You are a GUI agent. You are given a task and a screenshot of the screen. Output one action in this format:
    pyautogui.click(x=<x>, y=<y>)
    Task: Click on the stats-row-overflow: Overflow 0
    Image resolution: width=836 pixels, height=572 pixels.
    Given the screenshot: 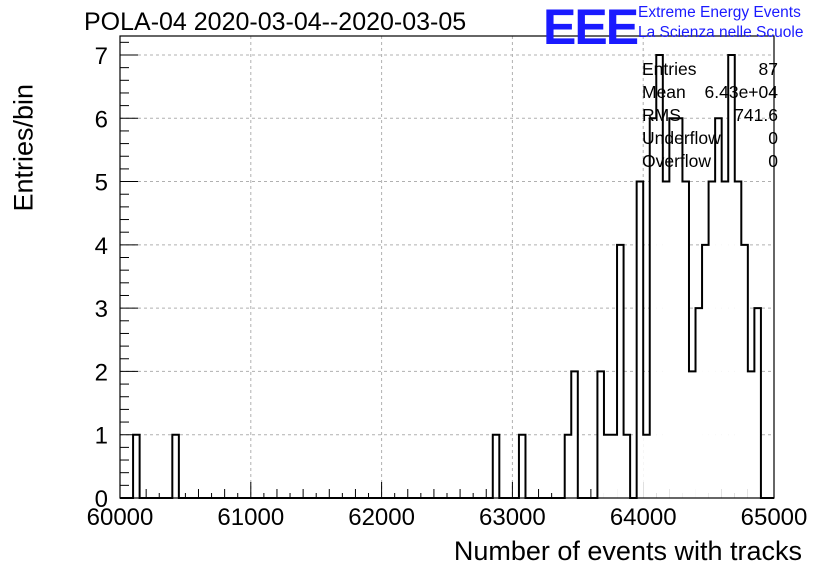 What is the action you would take?
    pyautogui.click(x=710, y=161)
    